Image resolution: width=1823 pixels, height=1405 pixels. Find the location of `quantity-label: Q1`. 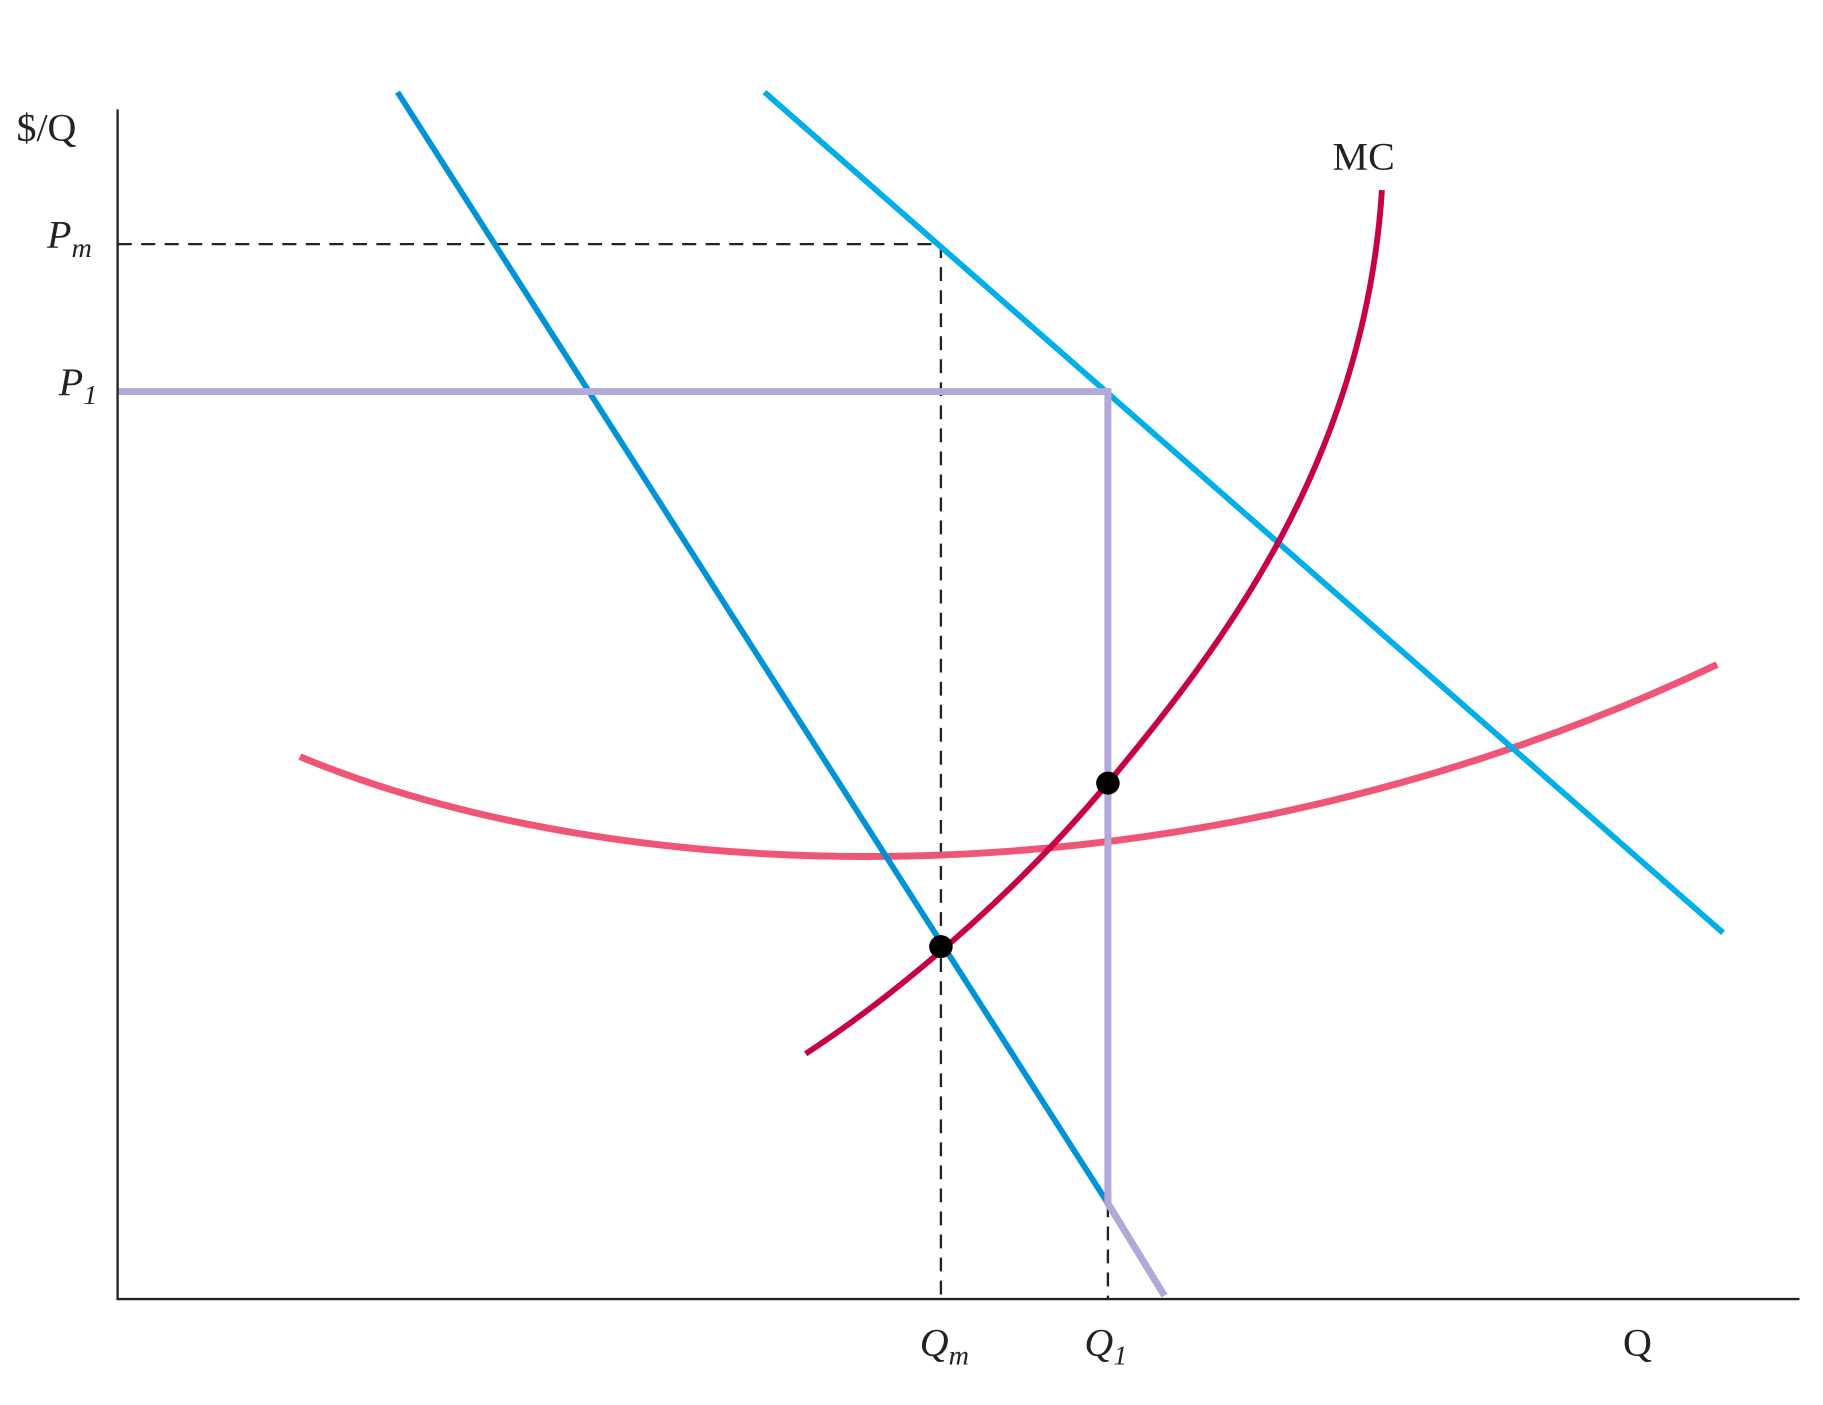

quantity-label: Q1 is located at coordinates (1105, 1346).